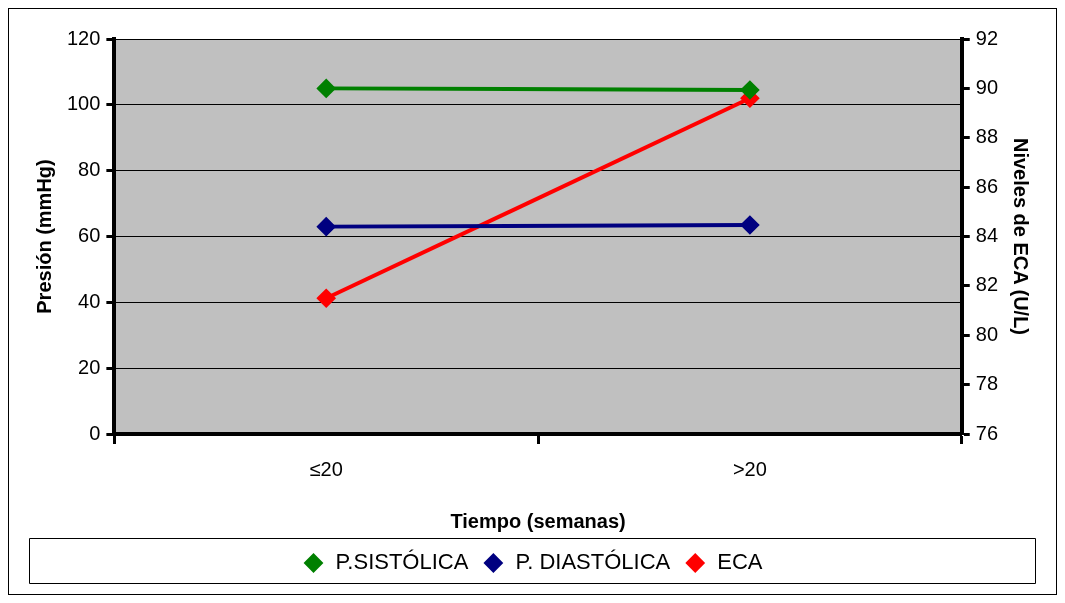 The width and height of the screenshot is (1065, 603). What do you see at coordinates (986, 284) in the screenshot?
I see `y2-tick-label: 82` at bounding box center [986, 284].